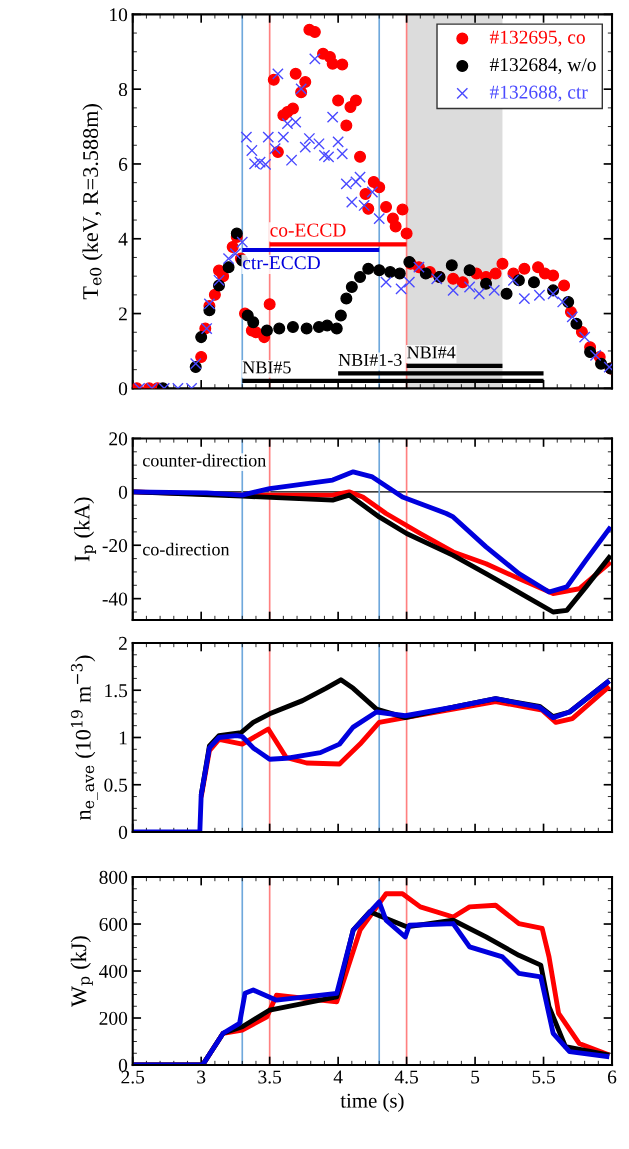 Image resolution: width=629 pixels, height=1149 pixels. What do you see at coordinates (537, 38) in the screenshot?
I see `legend-label: #132695, co` at bounding box center [537, 38].